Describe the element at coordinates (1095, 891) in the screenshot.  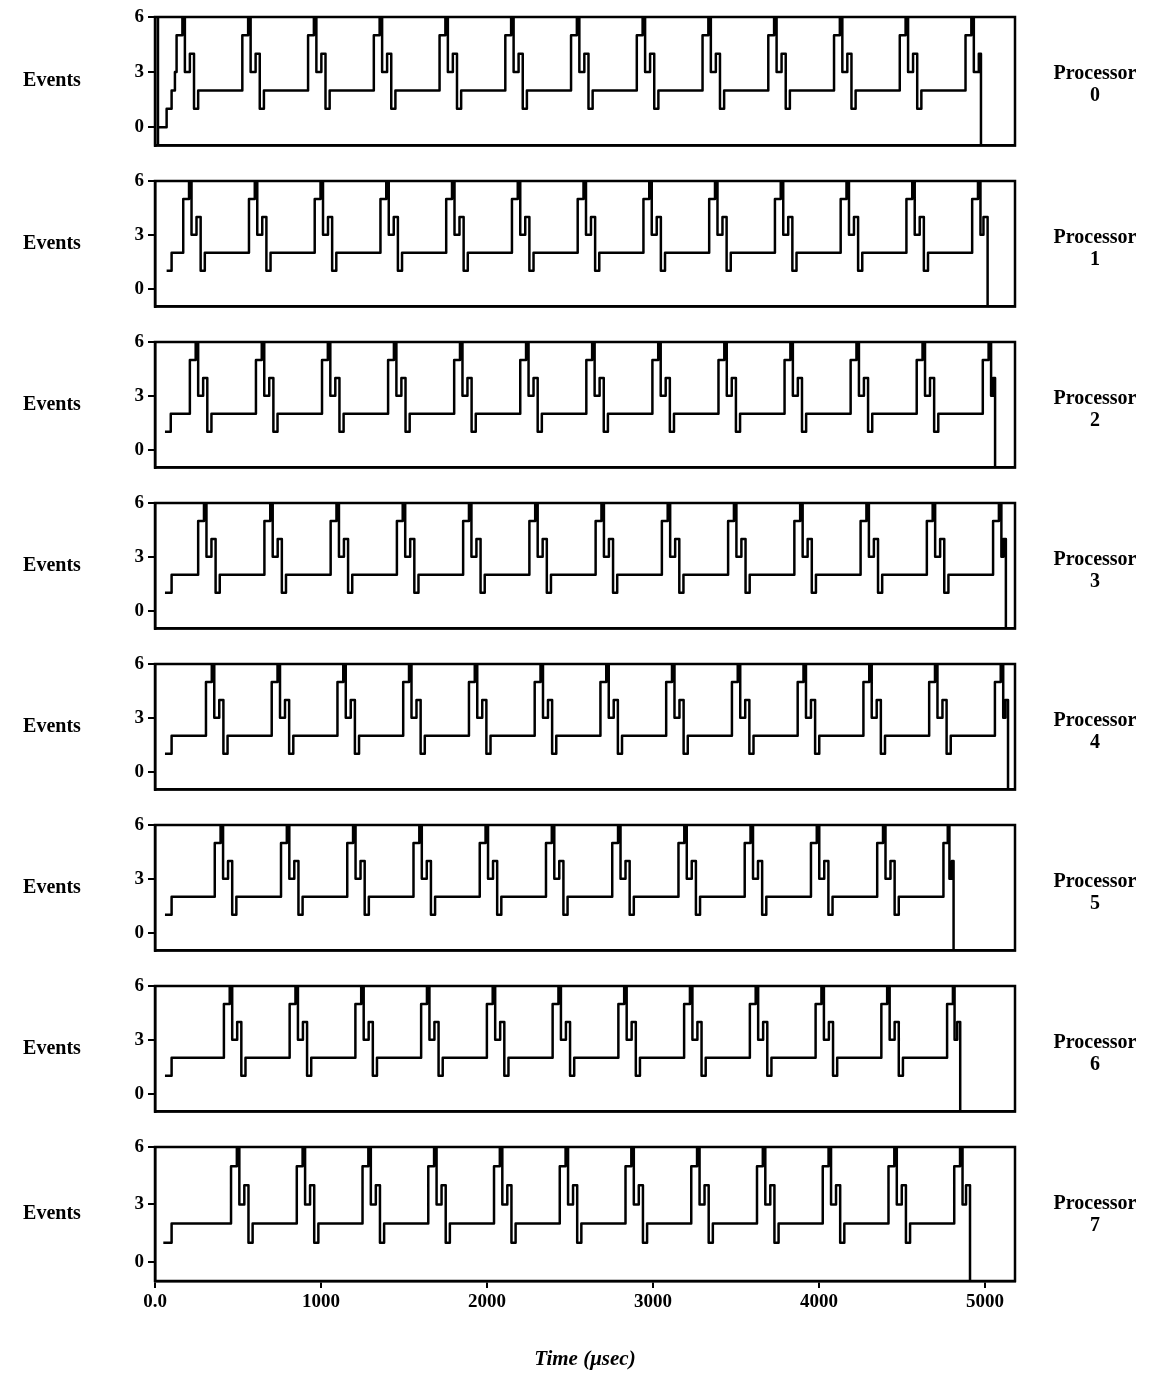
I see `y2-axis-title: Processor 5` at that location.